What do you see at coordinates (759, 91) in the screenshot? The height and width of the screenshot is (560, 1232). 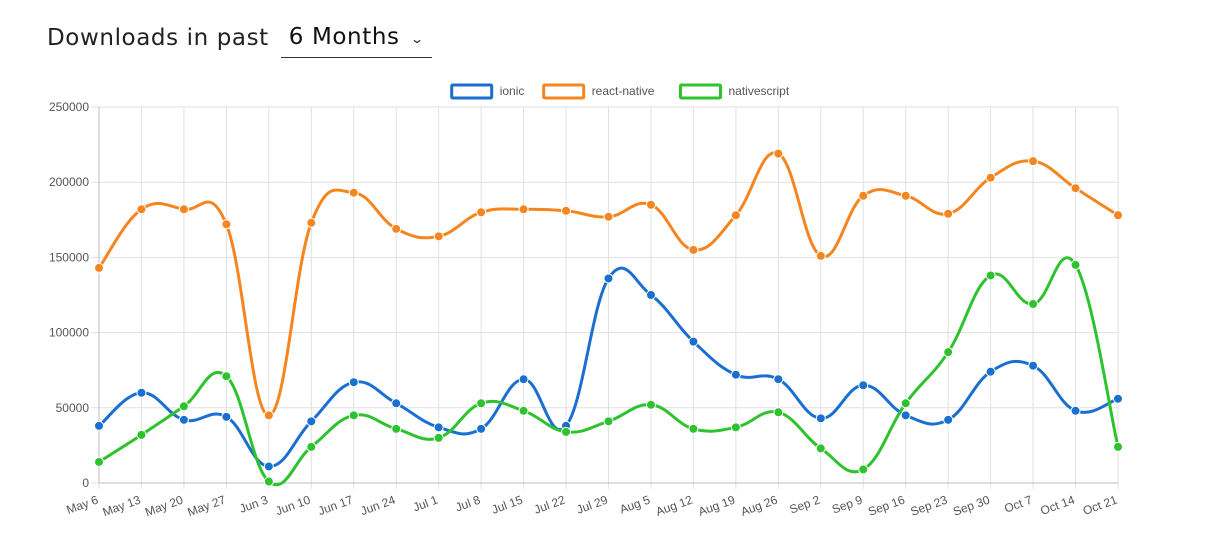 I see `legend-label-nativescript: nativescript` at bounding box center [759, 91].